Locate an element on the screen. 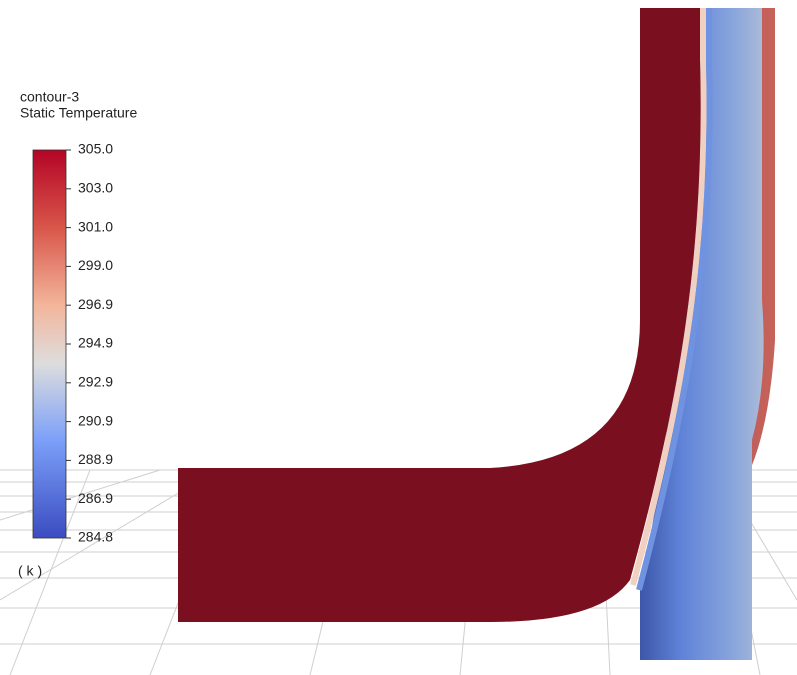 Image resolution: width=797 pixels, height=675 pixels. colorbar is located at coordinates (49, 344).